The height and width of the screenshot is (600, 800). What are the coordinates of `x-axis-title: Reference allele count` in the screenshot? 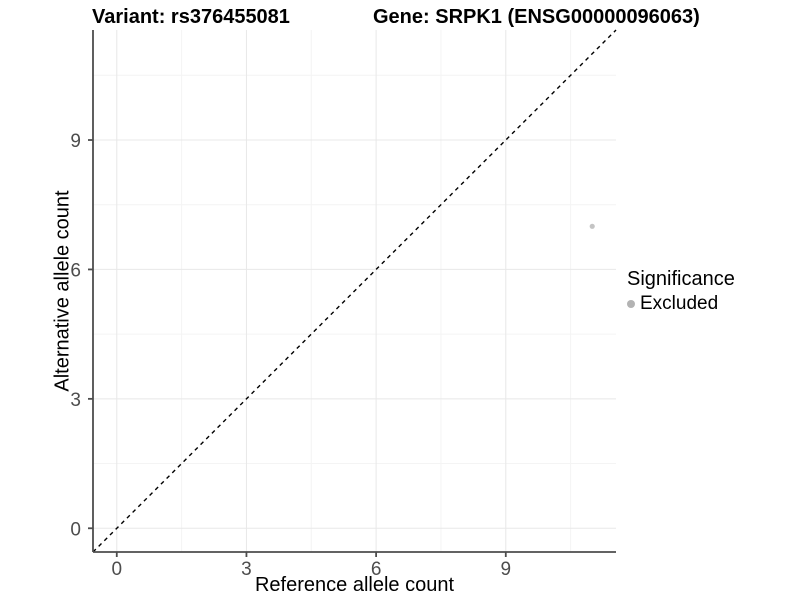 It's located at (354, 585).